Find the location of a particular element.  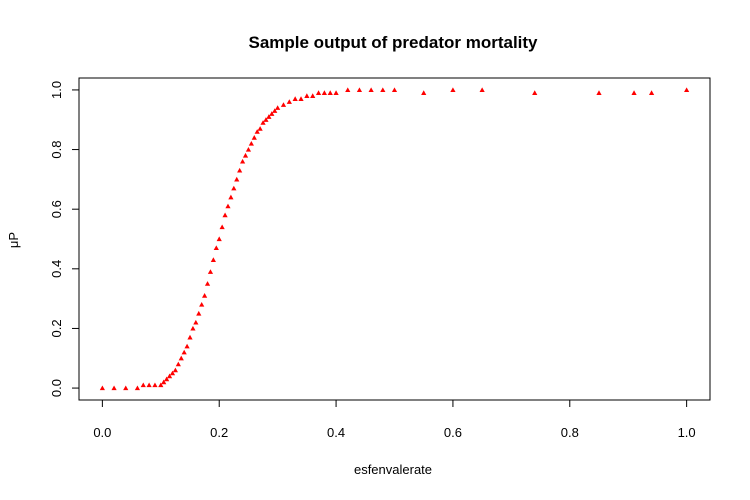

x-tick-label: 0.8 is located at coordinates (570, 432).